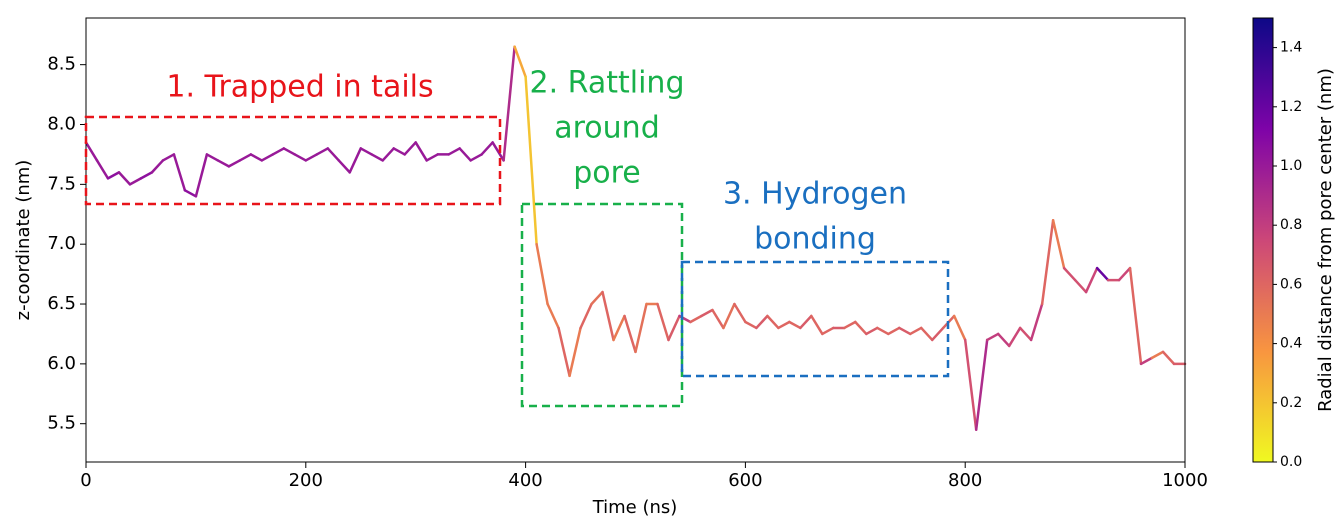  I want to click on annotation-text: 3. Hydrogen, so click(815, 194).